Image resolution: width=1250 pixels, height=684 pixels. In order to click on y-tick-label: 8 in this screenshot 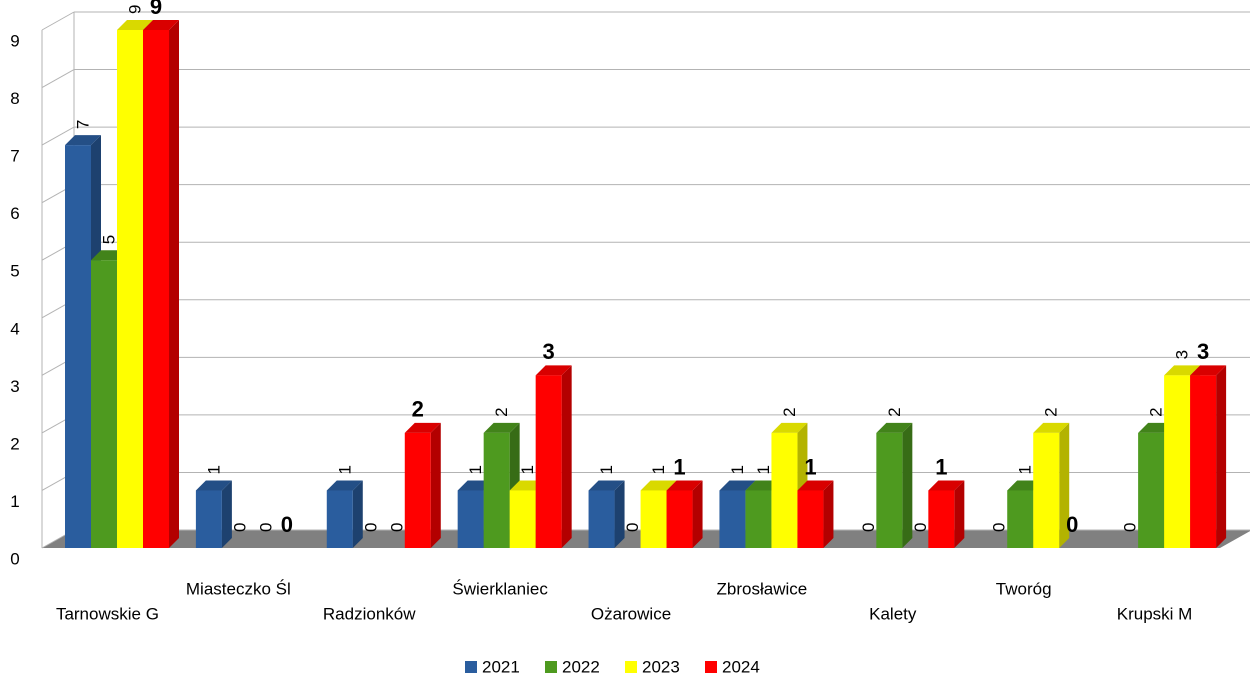, I will do `click(14, 98)`.